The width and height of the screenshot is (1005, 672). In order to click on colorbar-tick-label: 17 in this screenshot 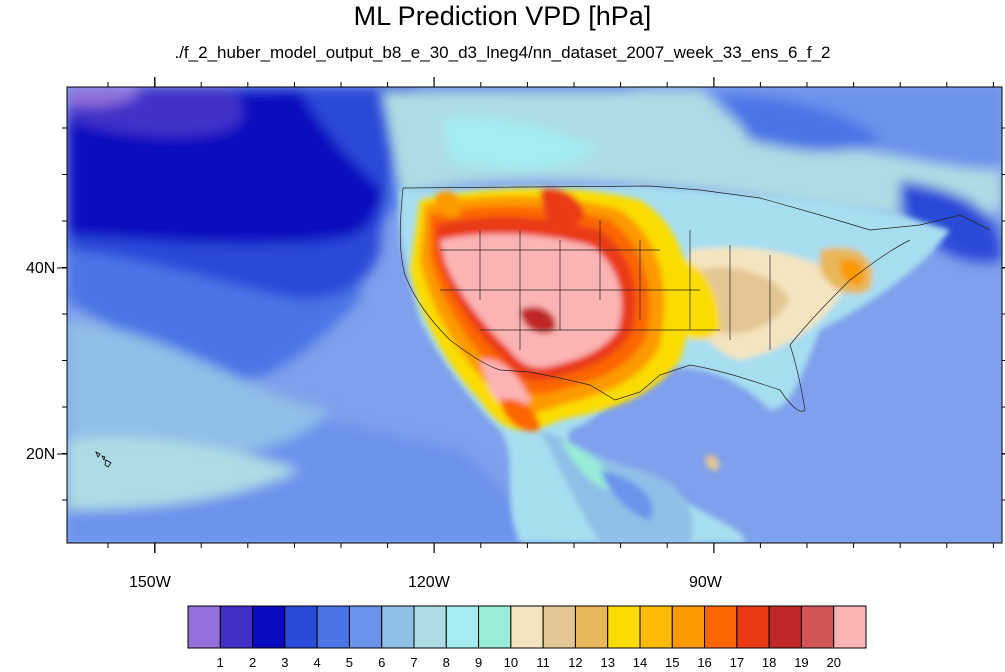, I will do `click(737, 662)`.